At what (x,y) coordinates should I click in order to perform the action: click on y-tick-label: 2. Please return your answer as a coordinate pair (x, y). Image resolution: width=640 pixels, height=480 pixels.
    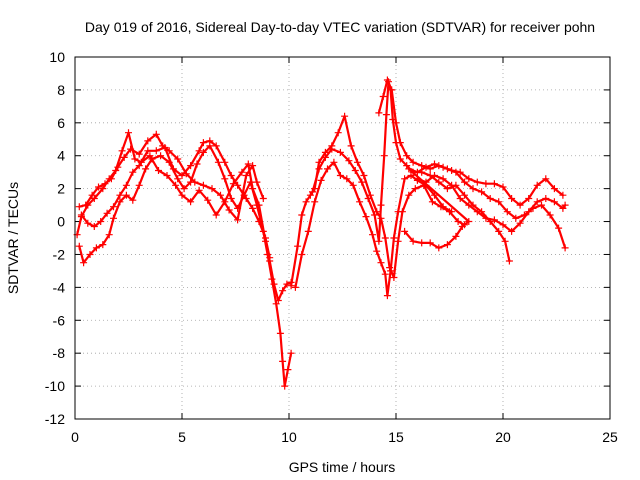
    Looking at the image, I should click on (61, 189).